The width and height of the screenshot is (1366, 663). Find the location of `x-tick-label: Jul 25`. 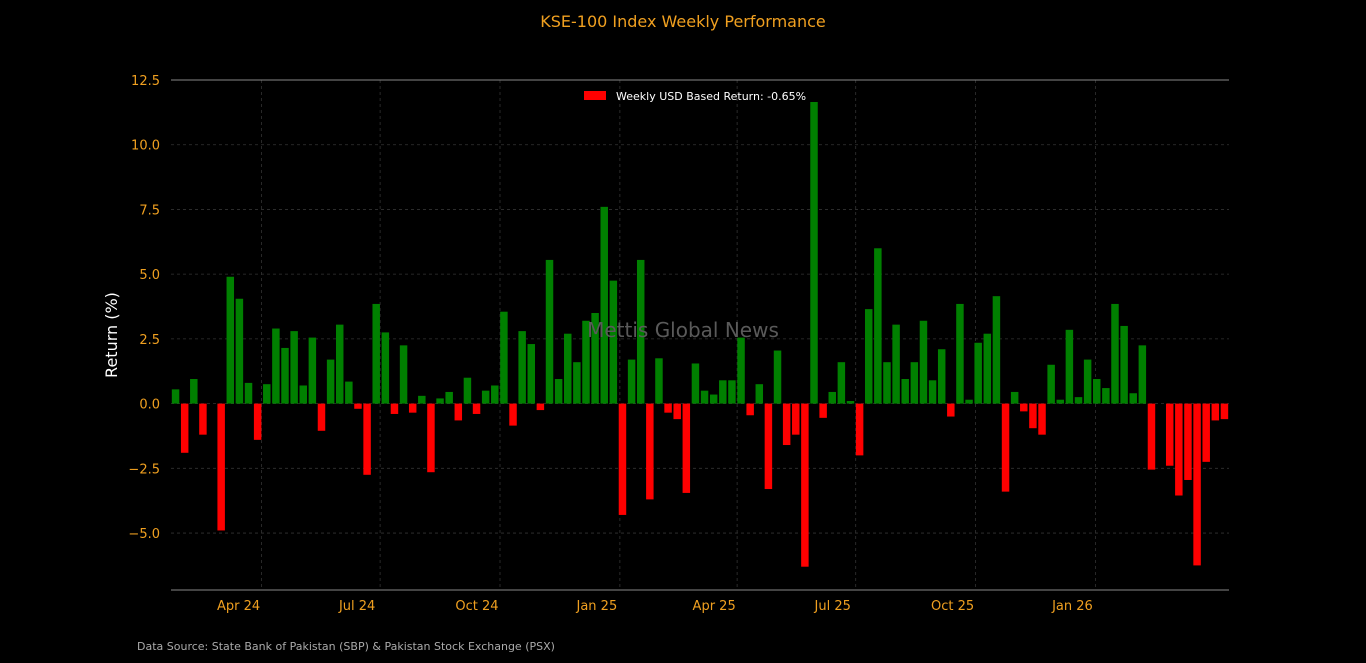

x-tick-label: Jul 25 is located at coordinates (832, 606).